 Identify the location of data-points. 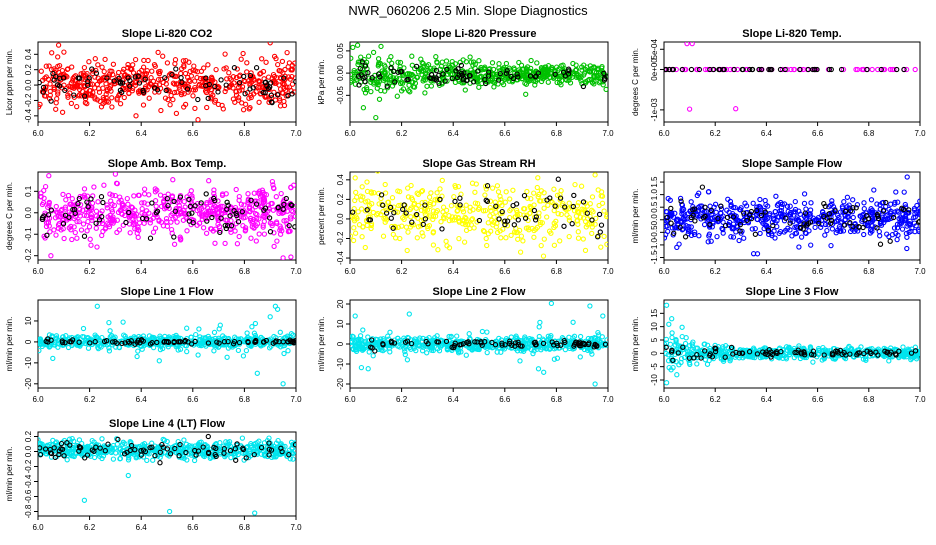
(789, 77).